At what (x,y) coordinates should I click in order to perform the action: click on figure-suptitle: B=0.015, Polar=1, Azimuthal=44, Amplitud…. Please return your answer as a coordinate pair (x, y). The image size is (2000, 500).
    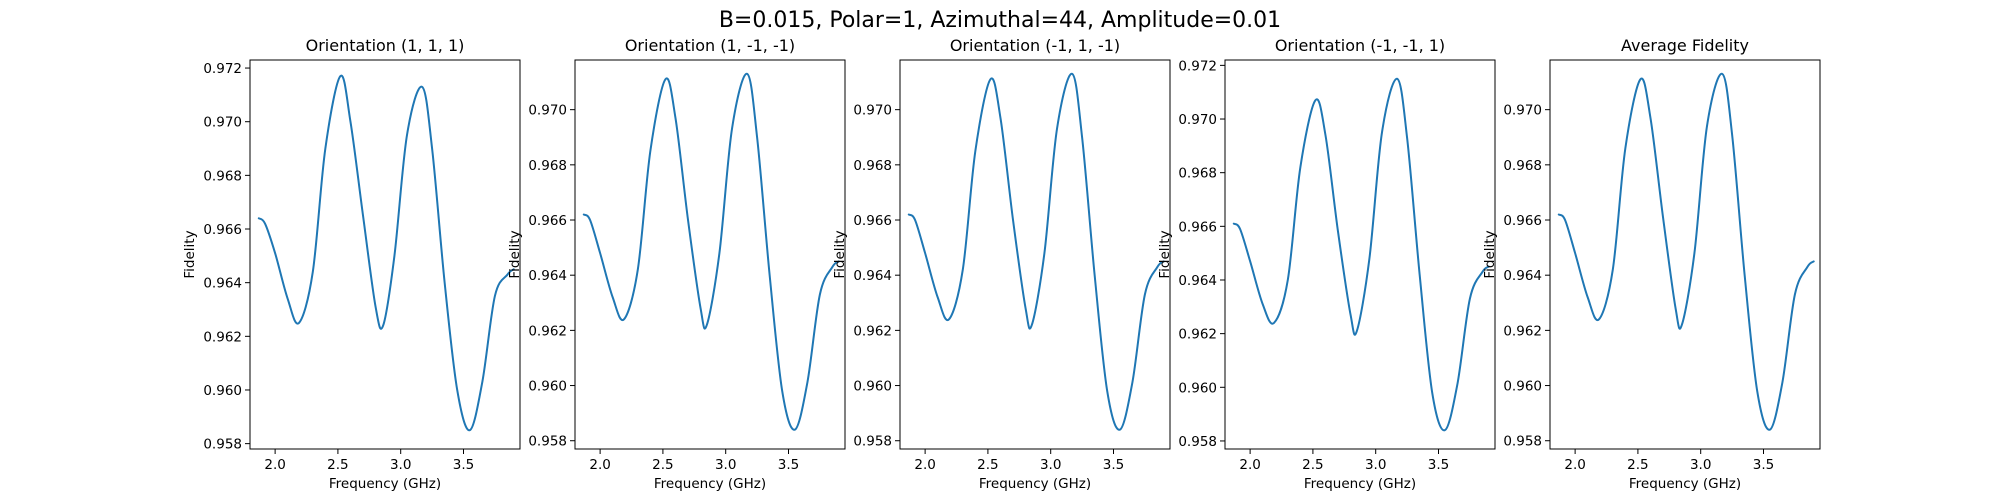
    Looking at the image, I should click on (1000, 20).